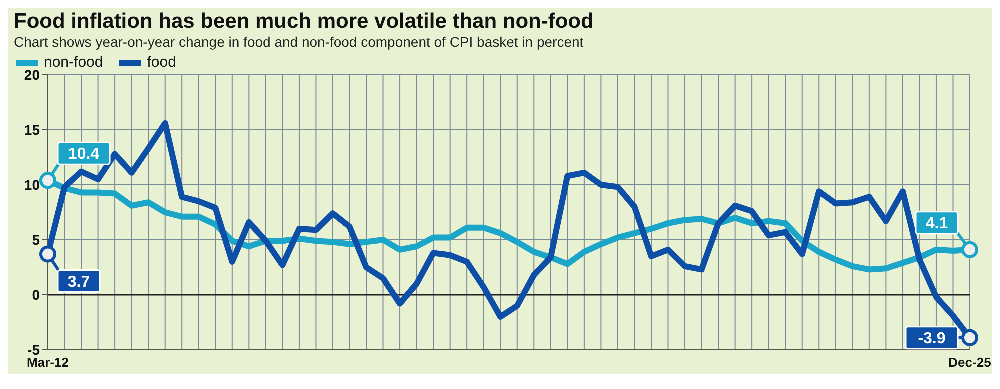  I want to click on chart-title: Food inflation has been much more volatile than non-food, so click(304, 21).